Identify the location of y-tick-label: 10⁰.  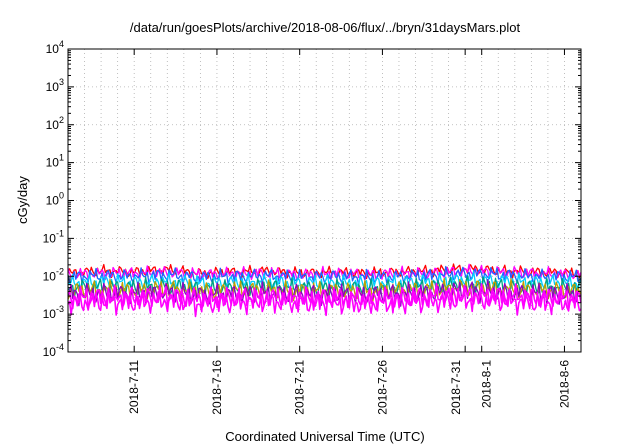
(55, 199).